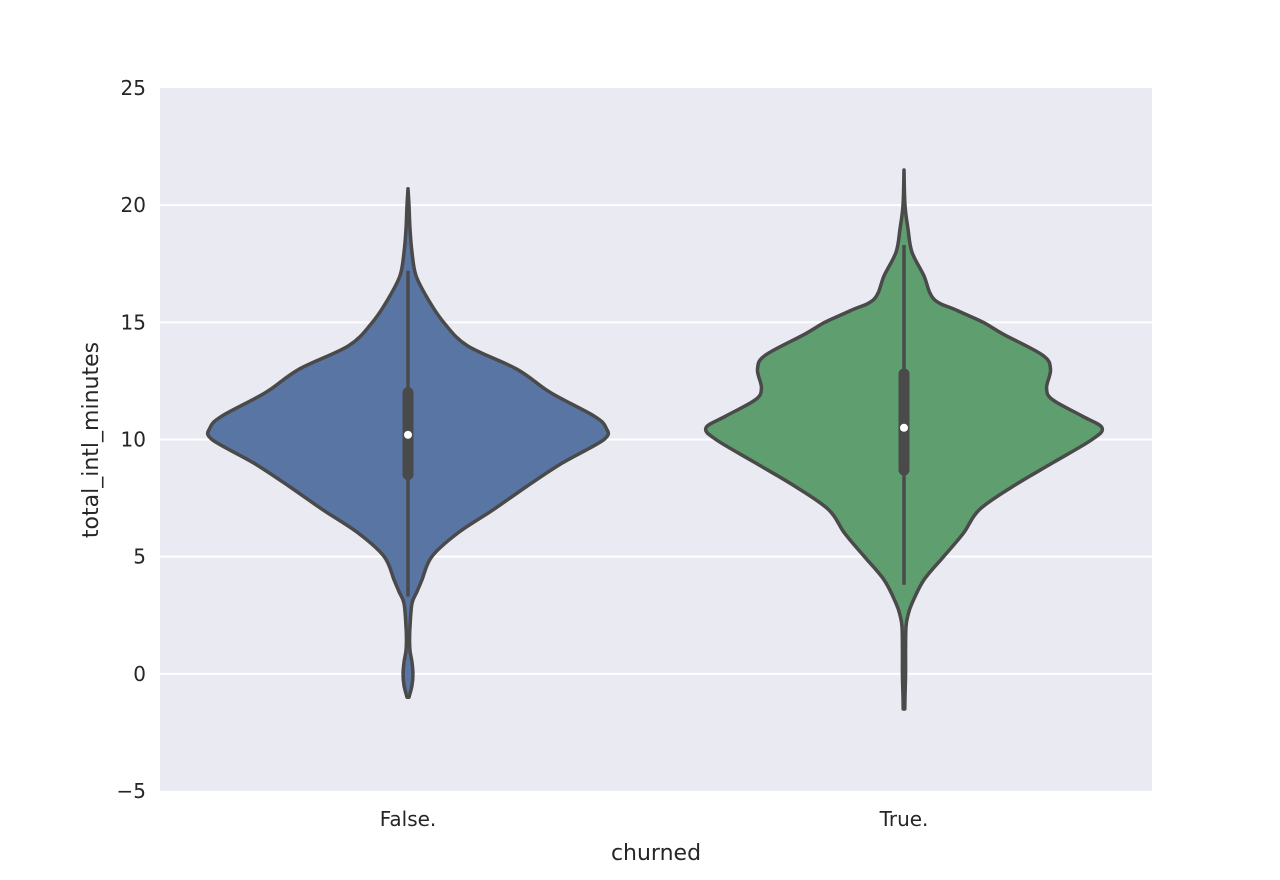  What do you see at coordinates (133, 322) in the screenshot?
I see `y-tick-label: 15` at bounding box center [133, 322].